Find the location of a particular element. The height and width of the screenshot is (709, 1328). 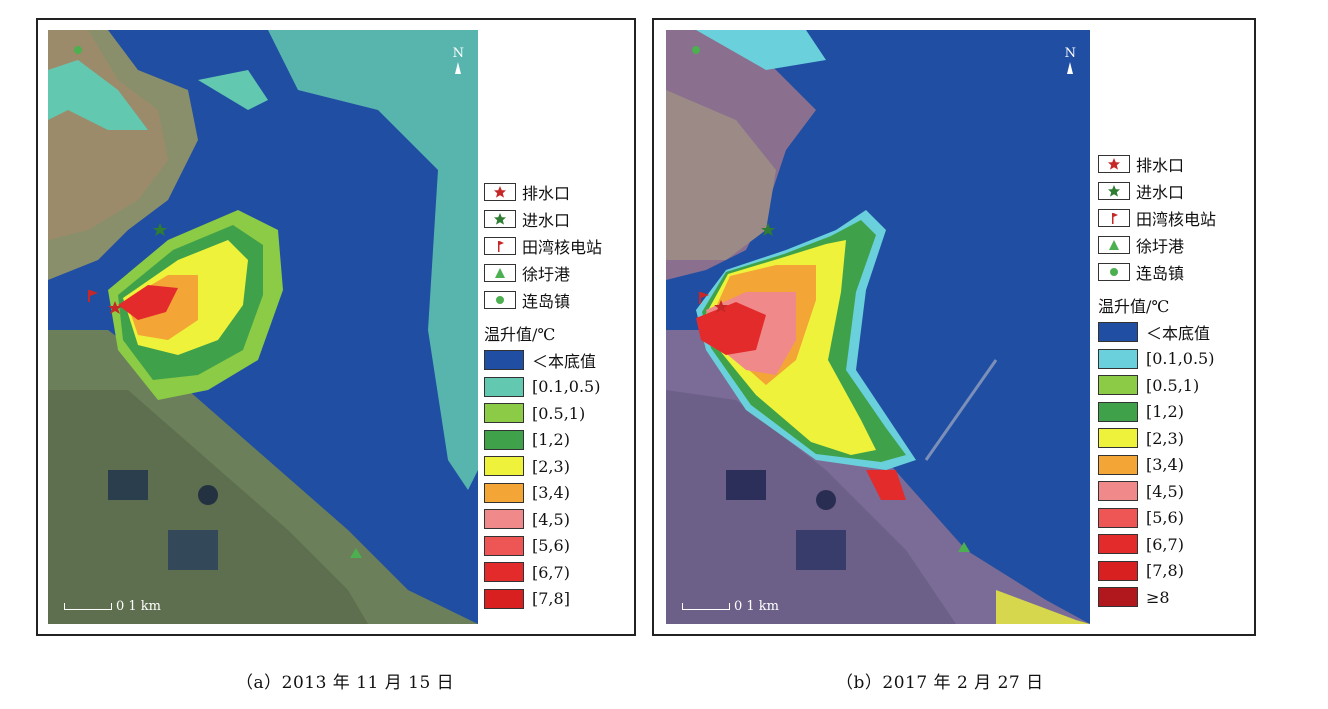

legend-class-item: [1,2) is located at coordinates (559, 440).